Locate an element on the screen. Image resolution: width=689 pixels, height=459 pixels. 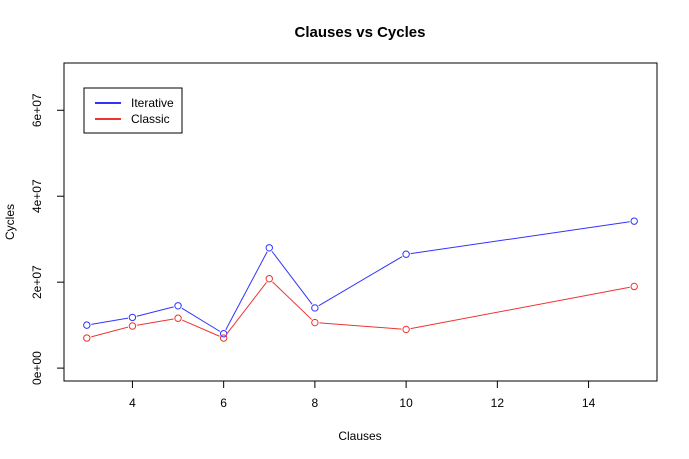
x-axis-label: Clauses is located at coordinates (359, 436).